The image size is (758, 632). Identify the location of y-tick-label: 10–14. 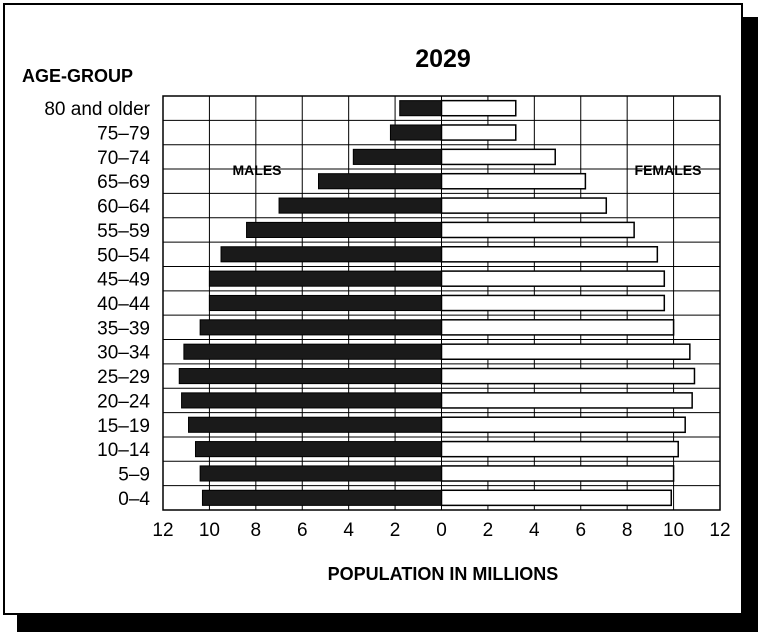
(123, 450).